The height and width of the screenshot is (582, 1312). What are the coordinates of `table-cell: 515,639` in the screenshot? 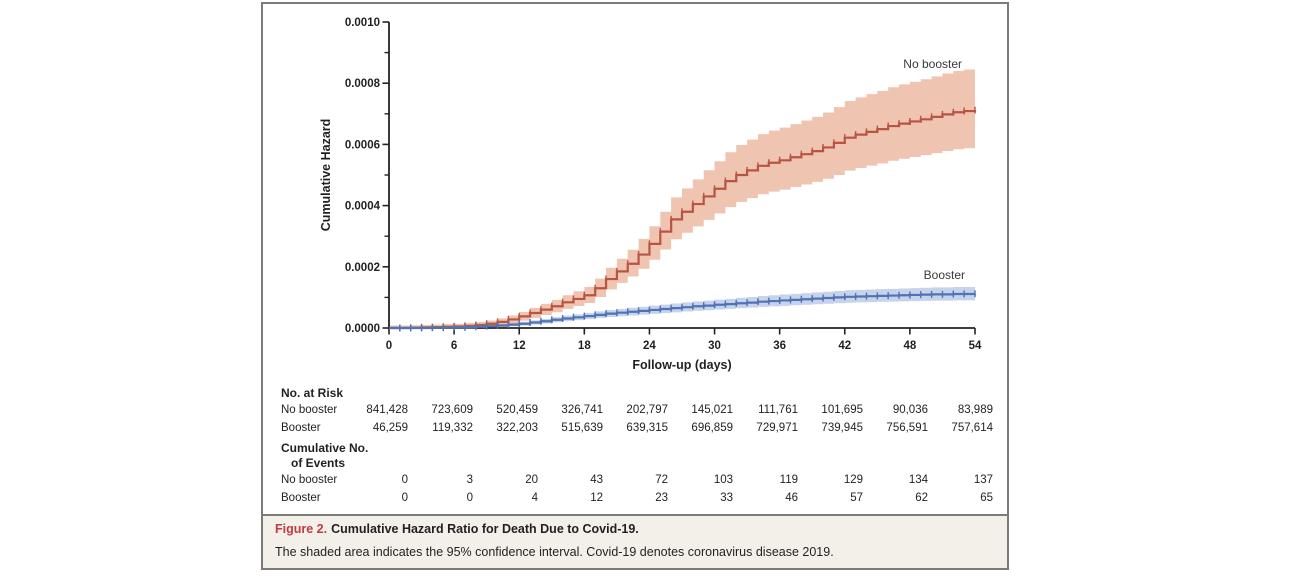 It's located at (582, 428).